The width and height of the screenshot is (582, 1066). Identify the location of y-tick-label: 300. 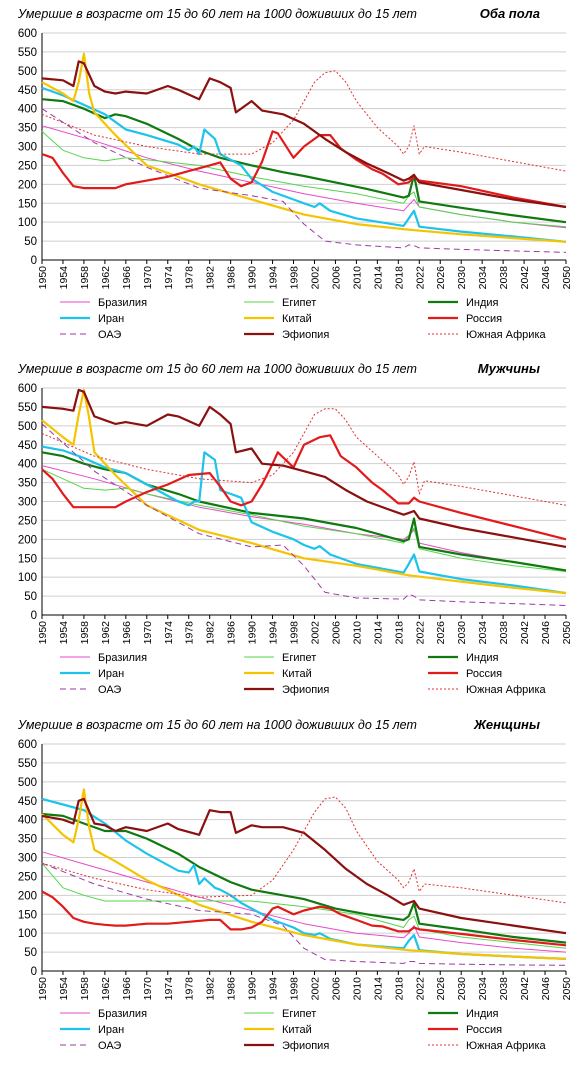
(27, 859).